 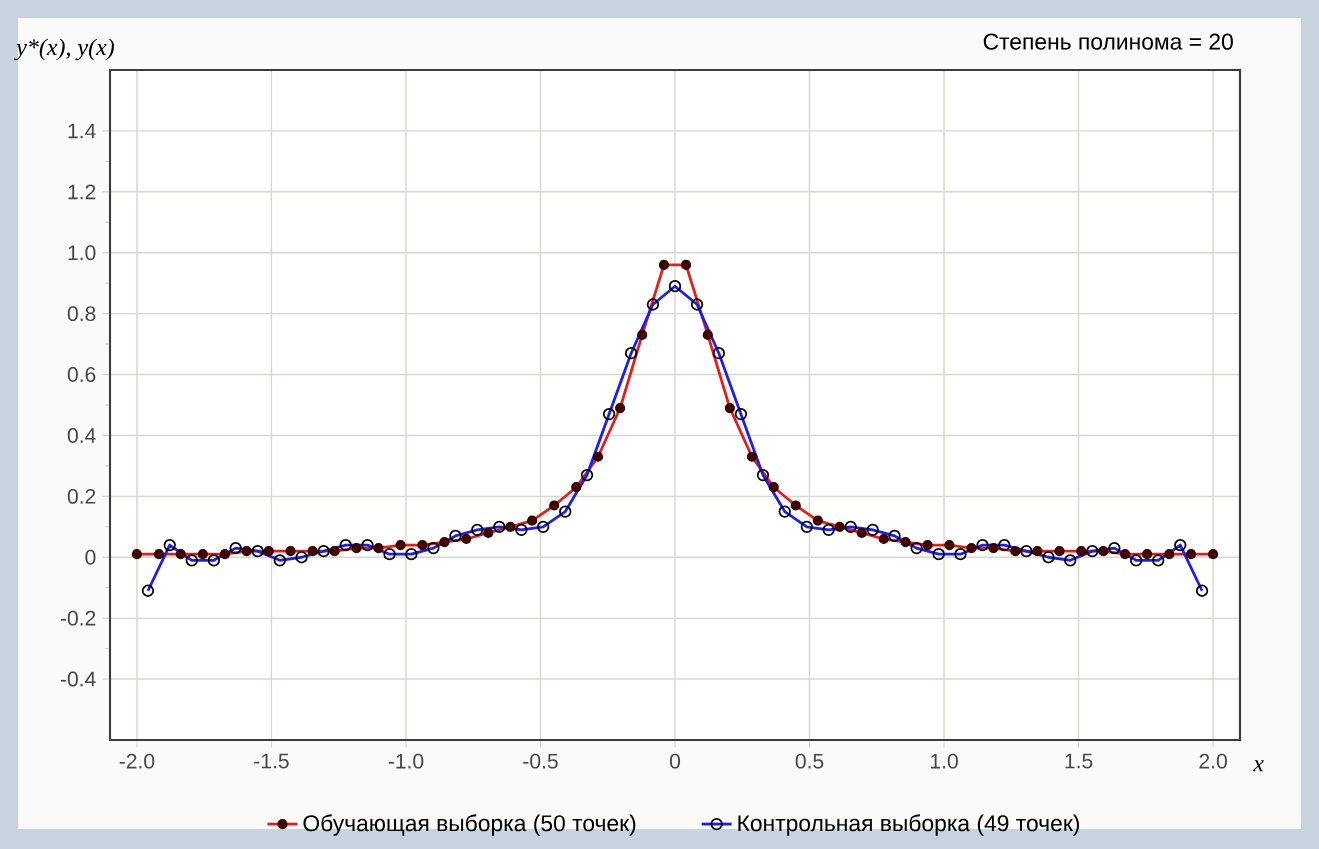 I want to click on x-tick-label: 1.0, so click(x=944, y=761).